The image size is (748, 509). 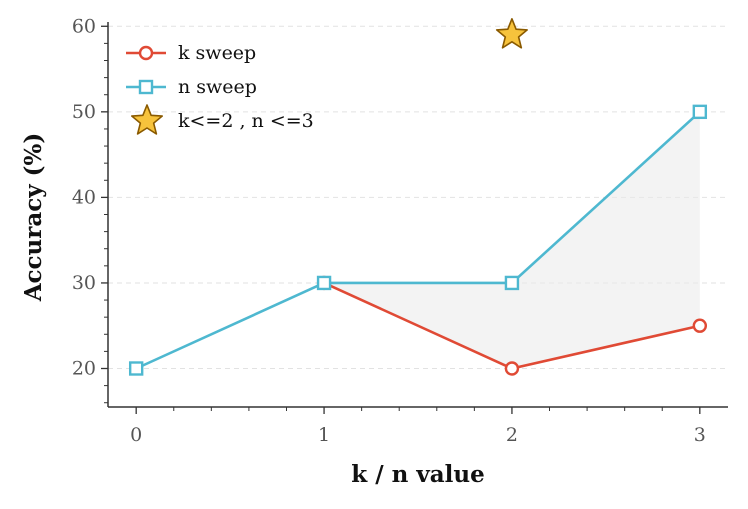 I want to click on legend-label: k<=2 , n <=3, so click(x=246, y=121).